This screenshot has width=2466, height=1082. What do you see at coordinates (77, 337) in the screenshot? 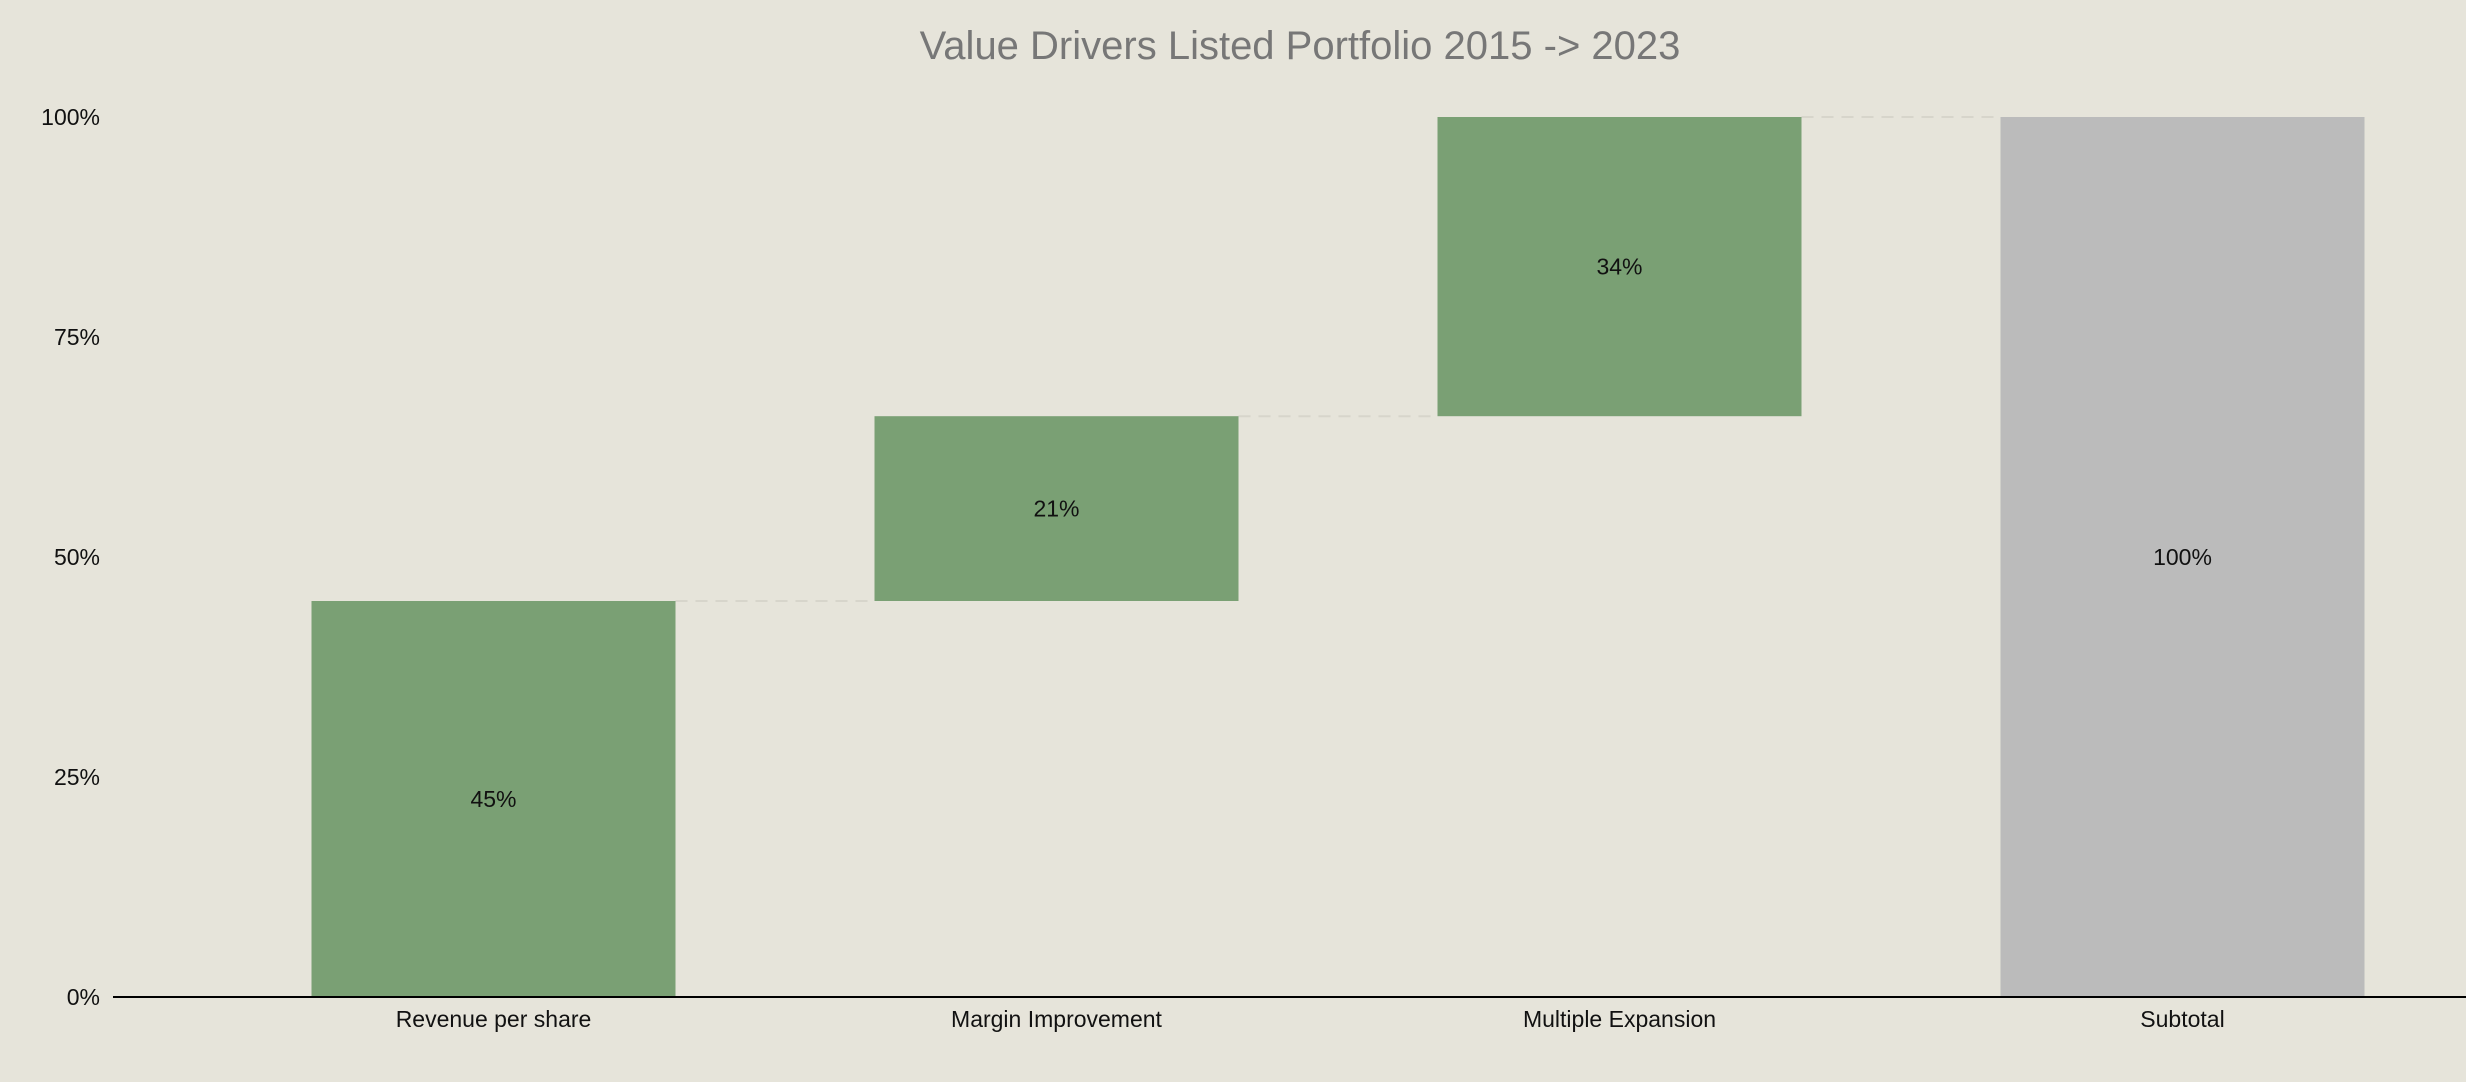
I see `y-tick-label: 75%` at bounding box center [77, 337].